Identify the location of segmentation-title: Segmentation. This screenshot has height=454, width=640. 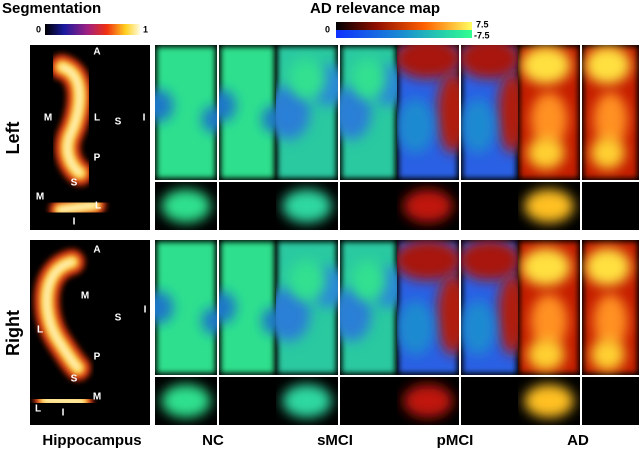
(51, 8).